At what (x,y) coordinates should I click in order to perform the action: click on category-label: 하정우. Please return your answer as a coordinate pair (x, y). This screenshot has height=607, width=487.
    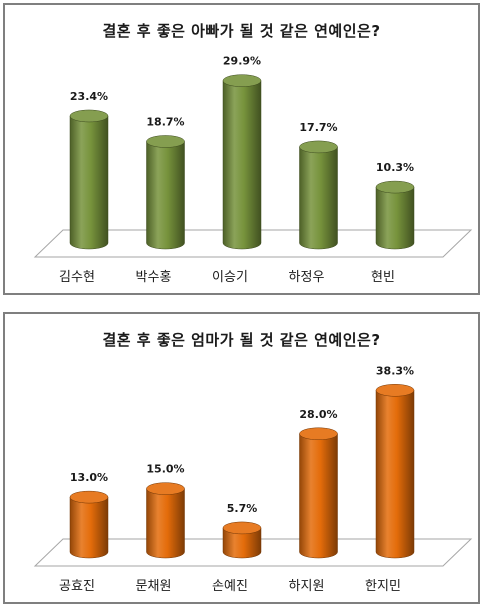
    Looking at the image, I should click on (307, 277).